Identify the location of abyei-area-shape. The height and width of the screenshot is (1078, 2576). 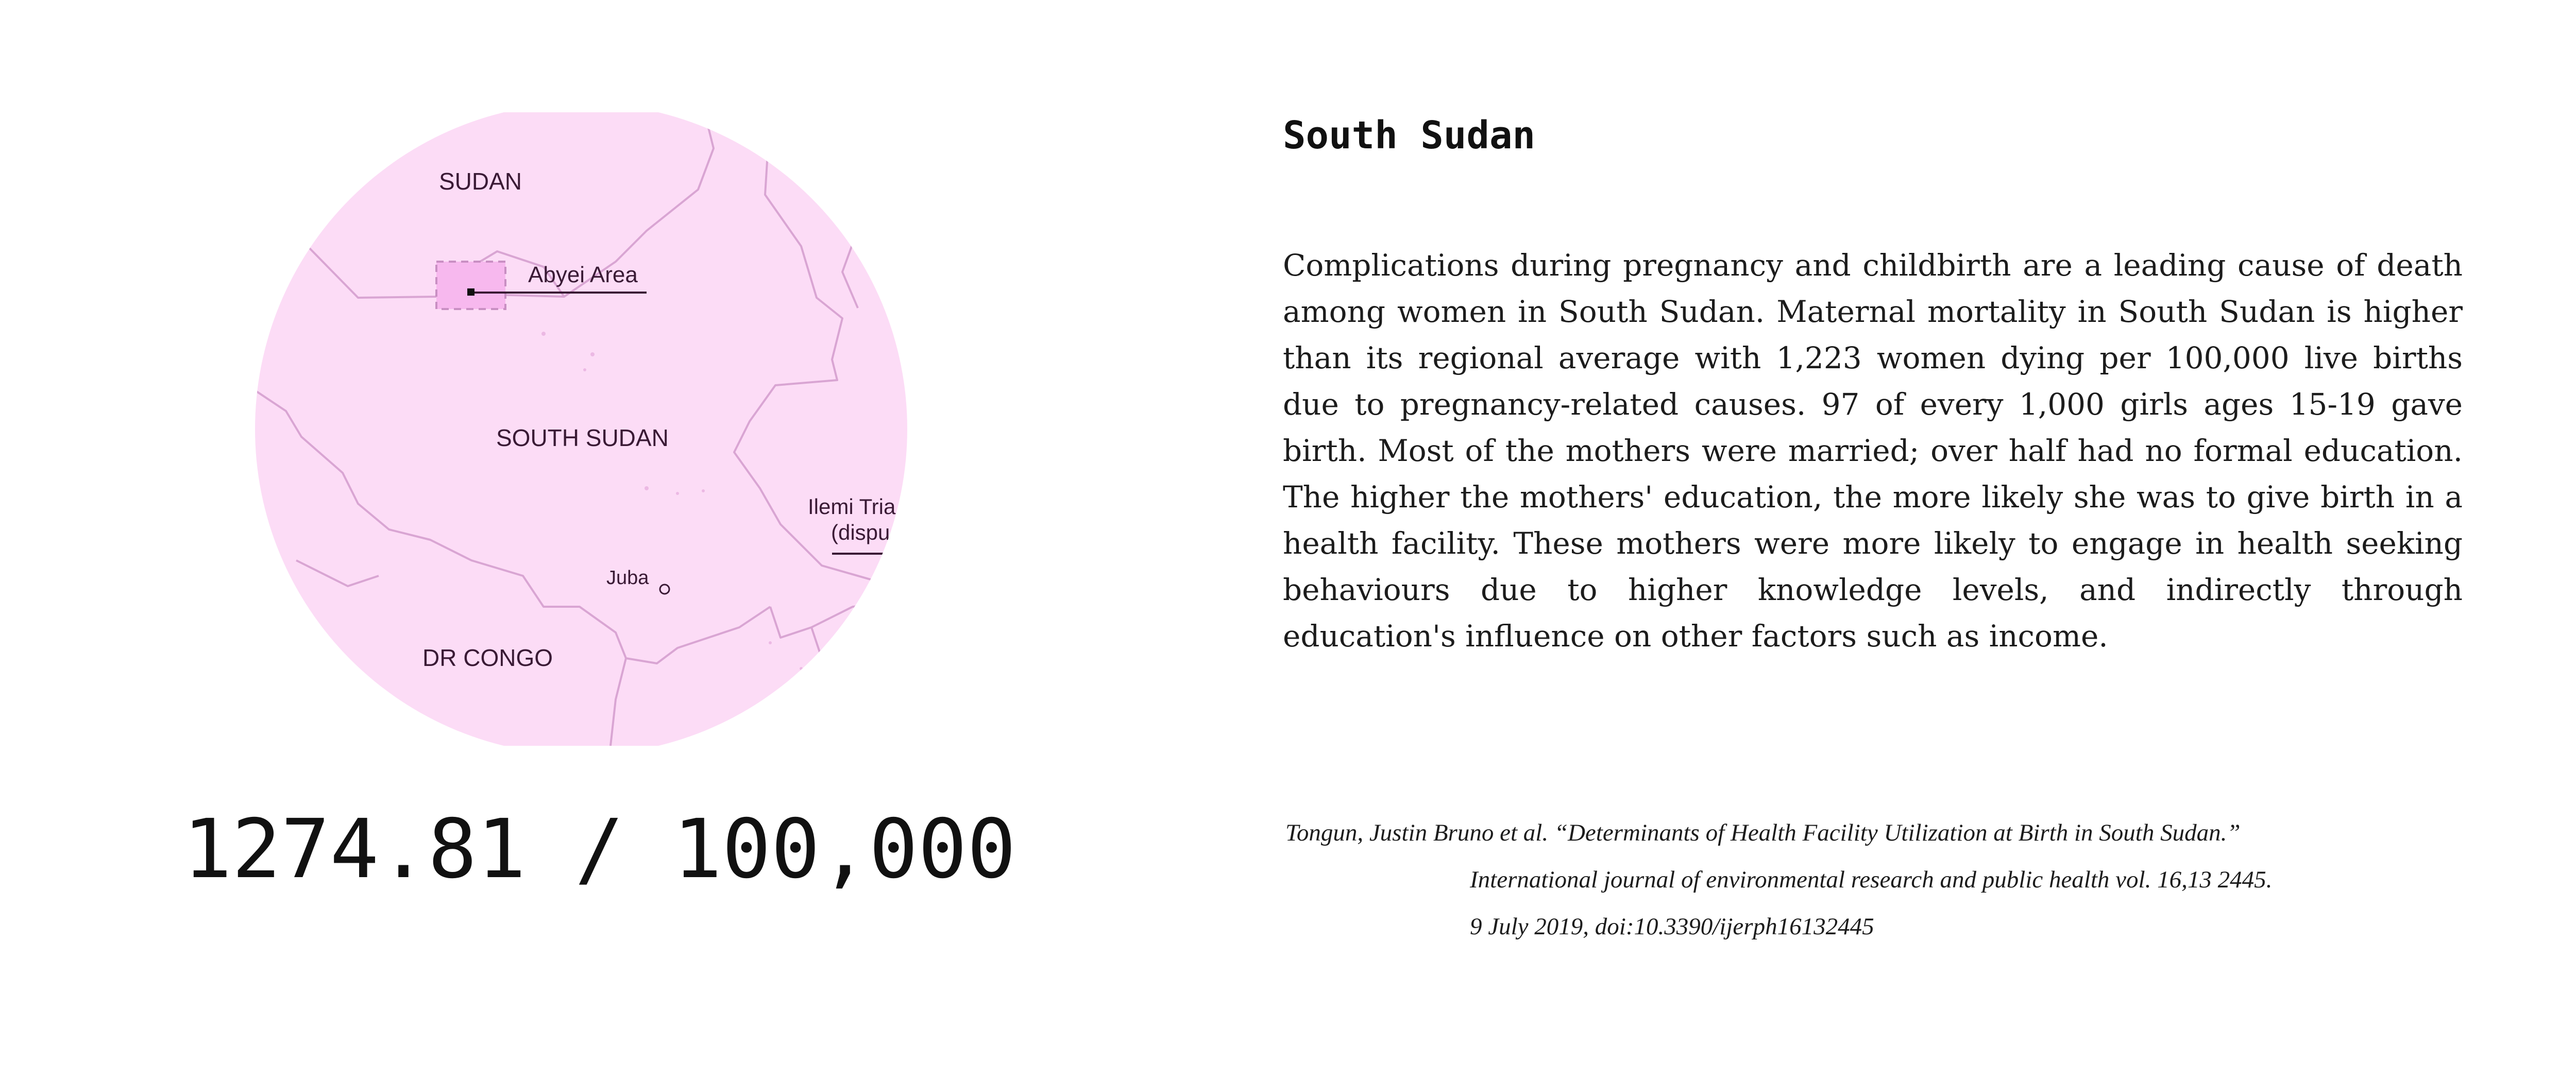
(471, 285).